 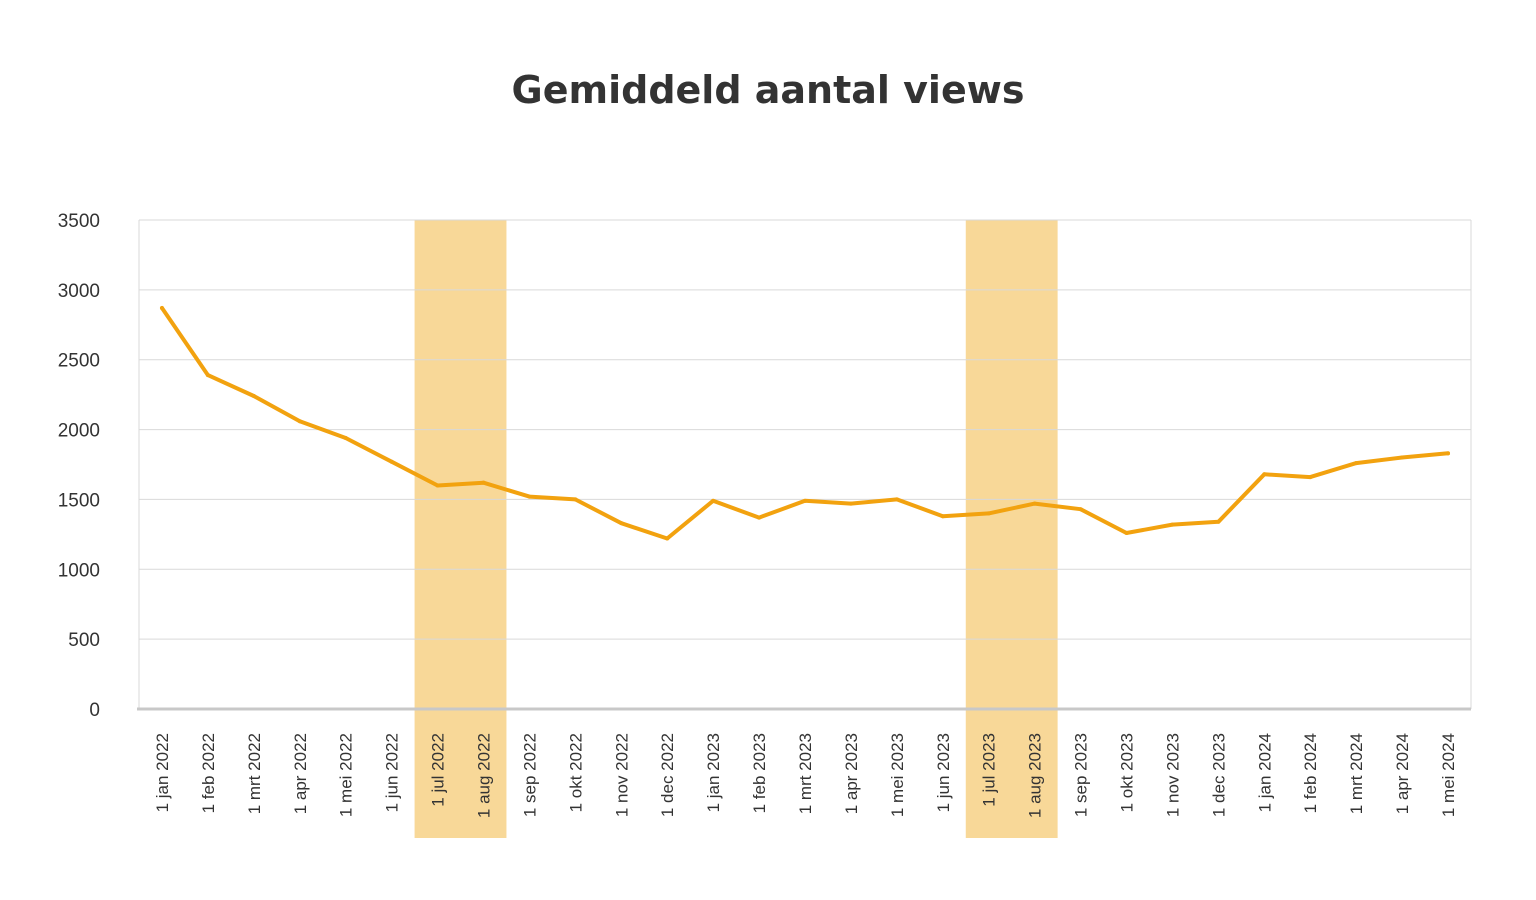 What do you see at coordinates (989, 770) in the screenshot?
I see `x-tick-label: 1 jul 2023` at bounding box center [989, 770].